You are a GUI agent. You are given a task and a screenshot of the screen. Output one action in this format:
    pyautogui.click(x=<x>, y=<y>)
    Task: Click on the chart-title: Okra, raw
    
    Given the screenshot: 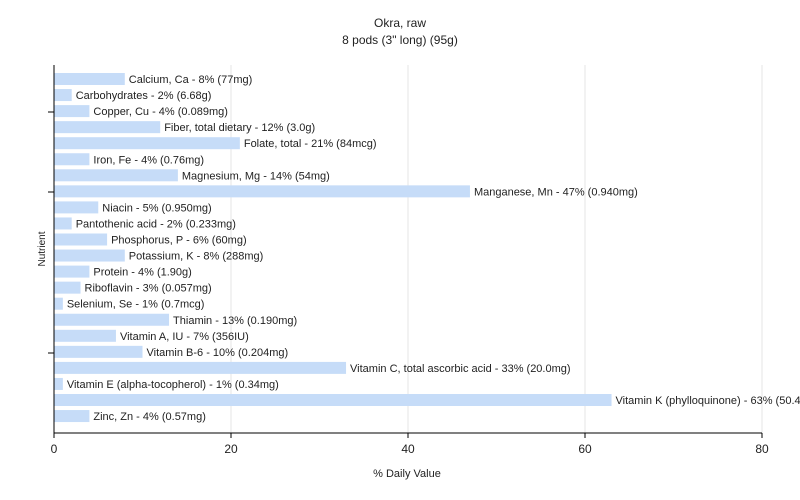 What is the action you would take?
    pyautogui.click(x=399, y=23)
    